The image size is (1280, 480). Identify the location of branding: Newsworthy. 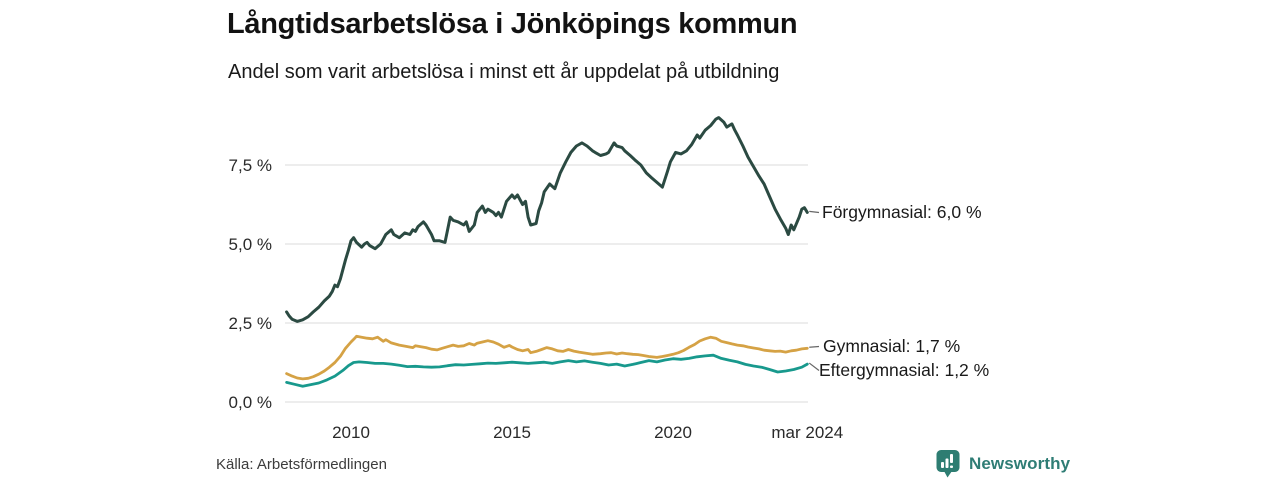
(1003, 463).